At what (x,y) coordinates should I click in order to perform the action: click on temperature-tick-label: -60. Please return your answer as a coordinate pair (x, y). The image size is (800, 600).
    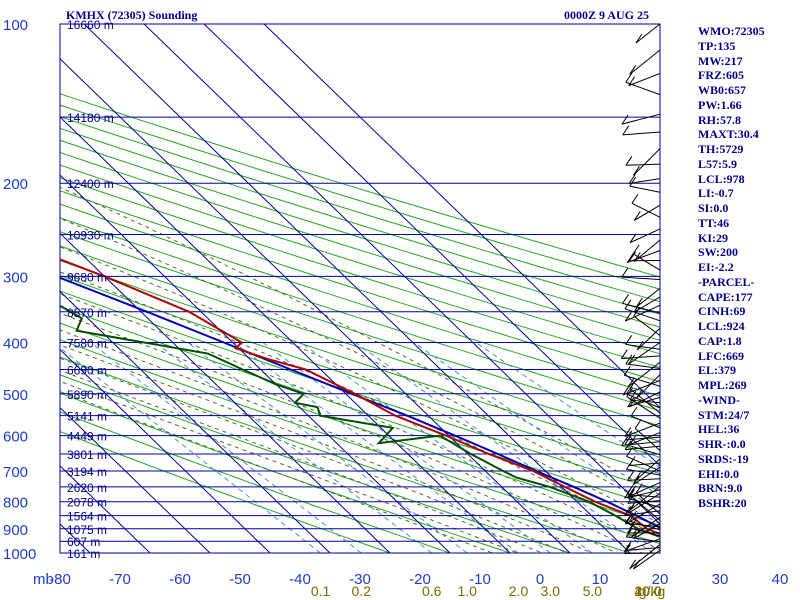
    Looking at the image, I should click on (180, 579).